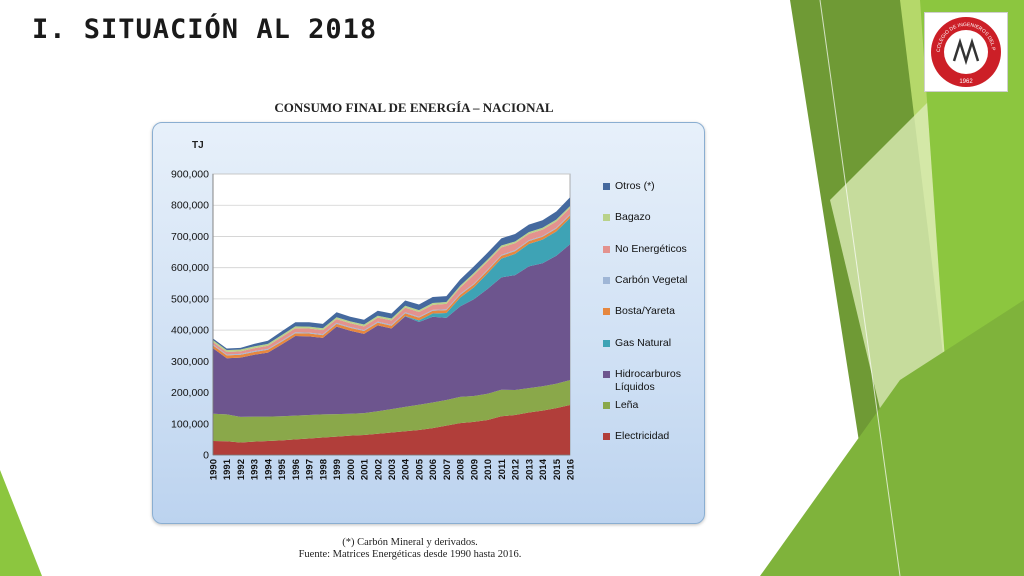 This screenshot has height=576, width=1024. I want to click on series-area-electricidad, so click(391, 430).